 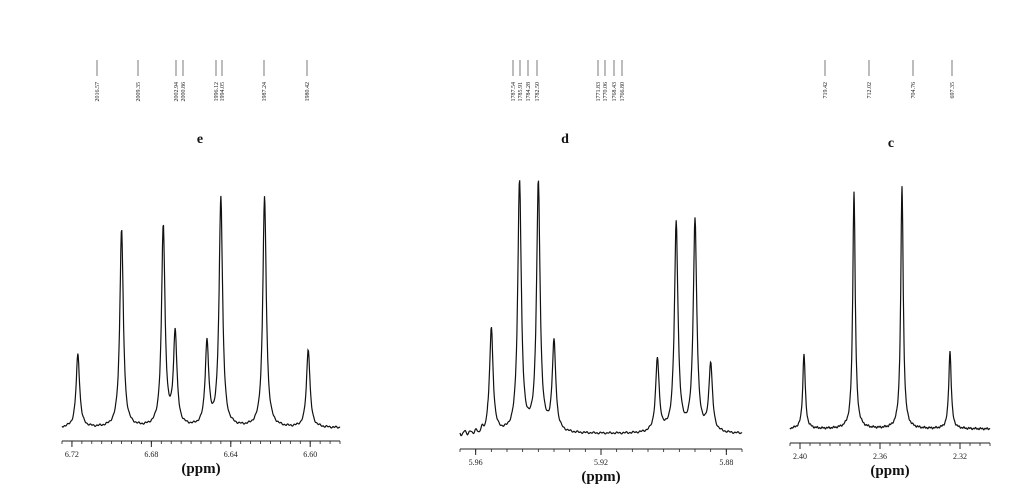 What do you see at coordinates (184, 81) in the screenshot?
I see `peak-value-label: 2000.86` at bounding box center [184, 81].